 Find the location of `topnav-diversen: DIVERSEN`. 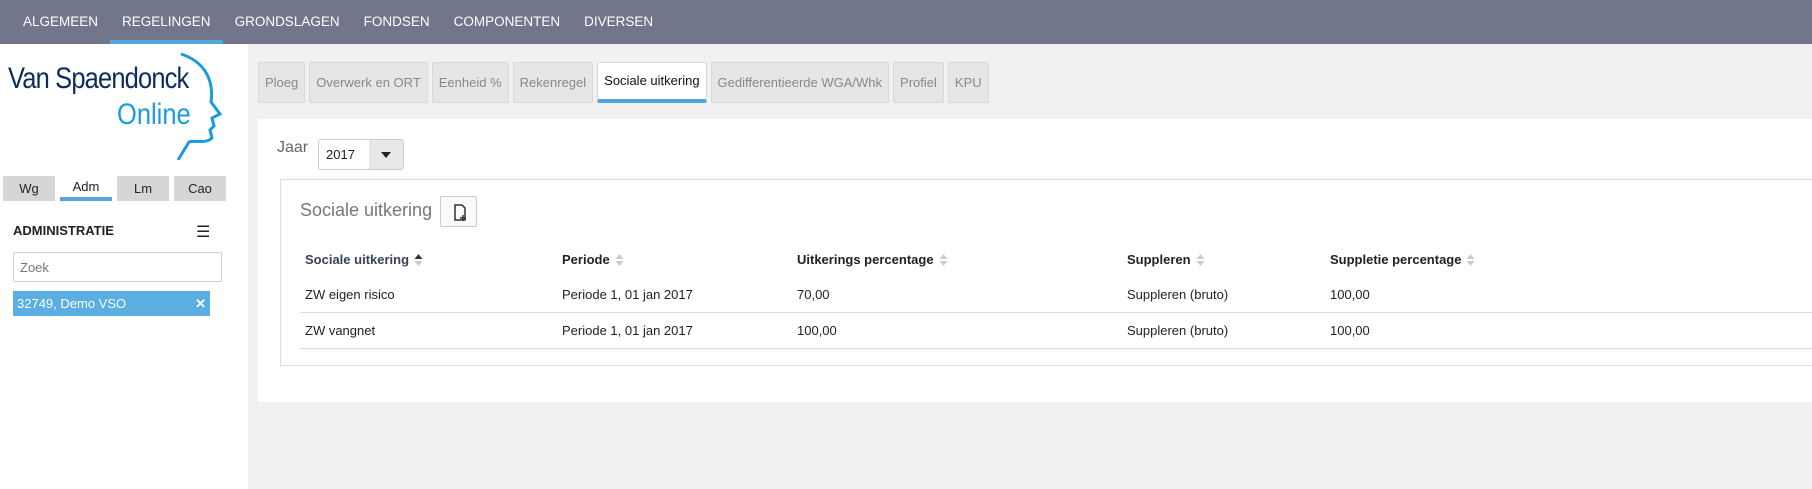

topnav-diversen: DIVERSEN is located at coordinates (619, 21).